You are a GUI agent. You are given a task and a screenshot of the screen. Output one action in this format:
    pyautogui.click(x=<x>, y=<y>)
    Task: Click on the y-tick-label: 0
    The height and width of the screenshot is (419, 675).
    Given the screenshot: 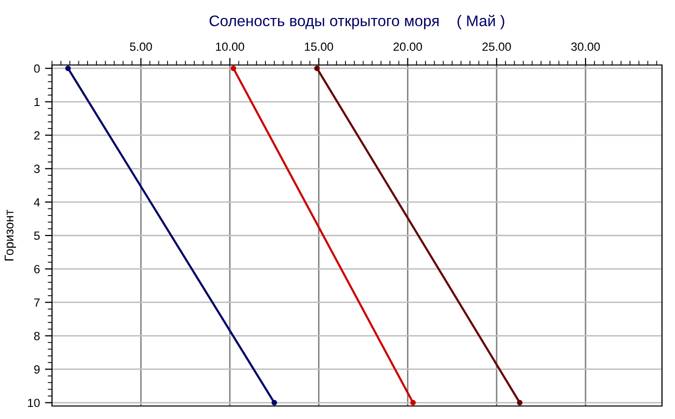 What is the action you would take?
    pyautogui.click(x=37, y=68)
    